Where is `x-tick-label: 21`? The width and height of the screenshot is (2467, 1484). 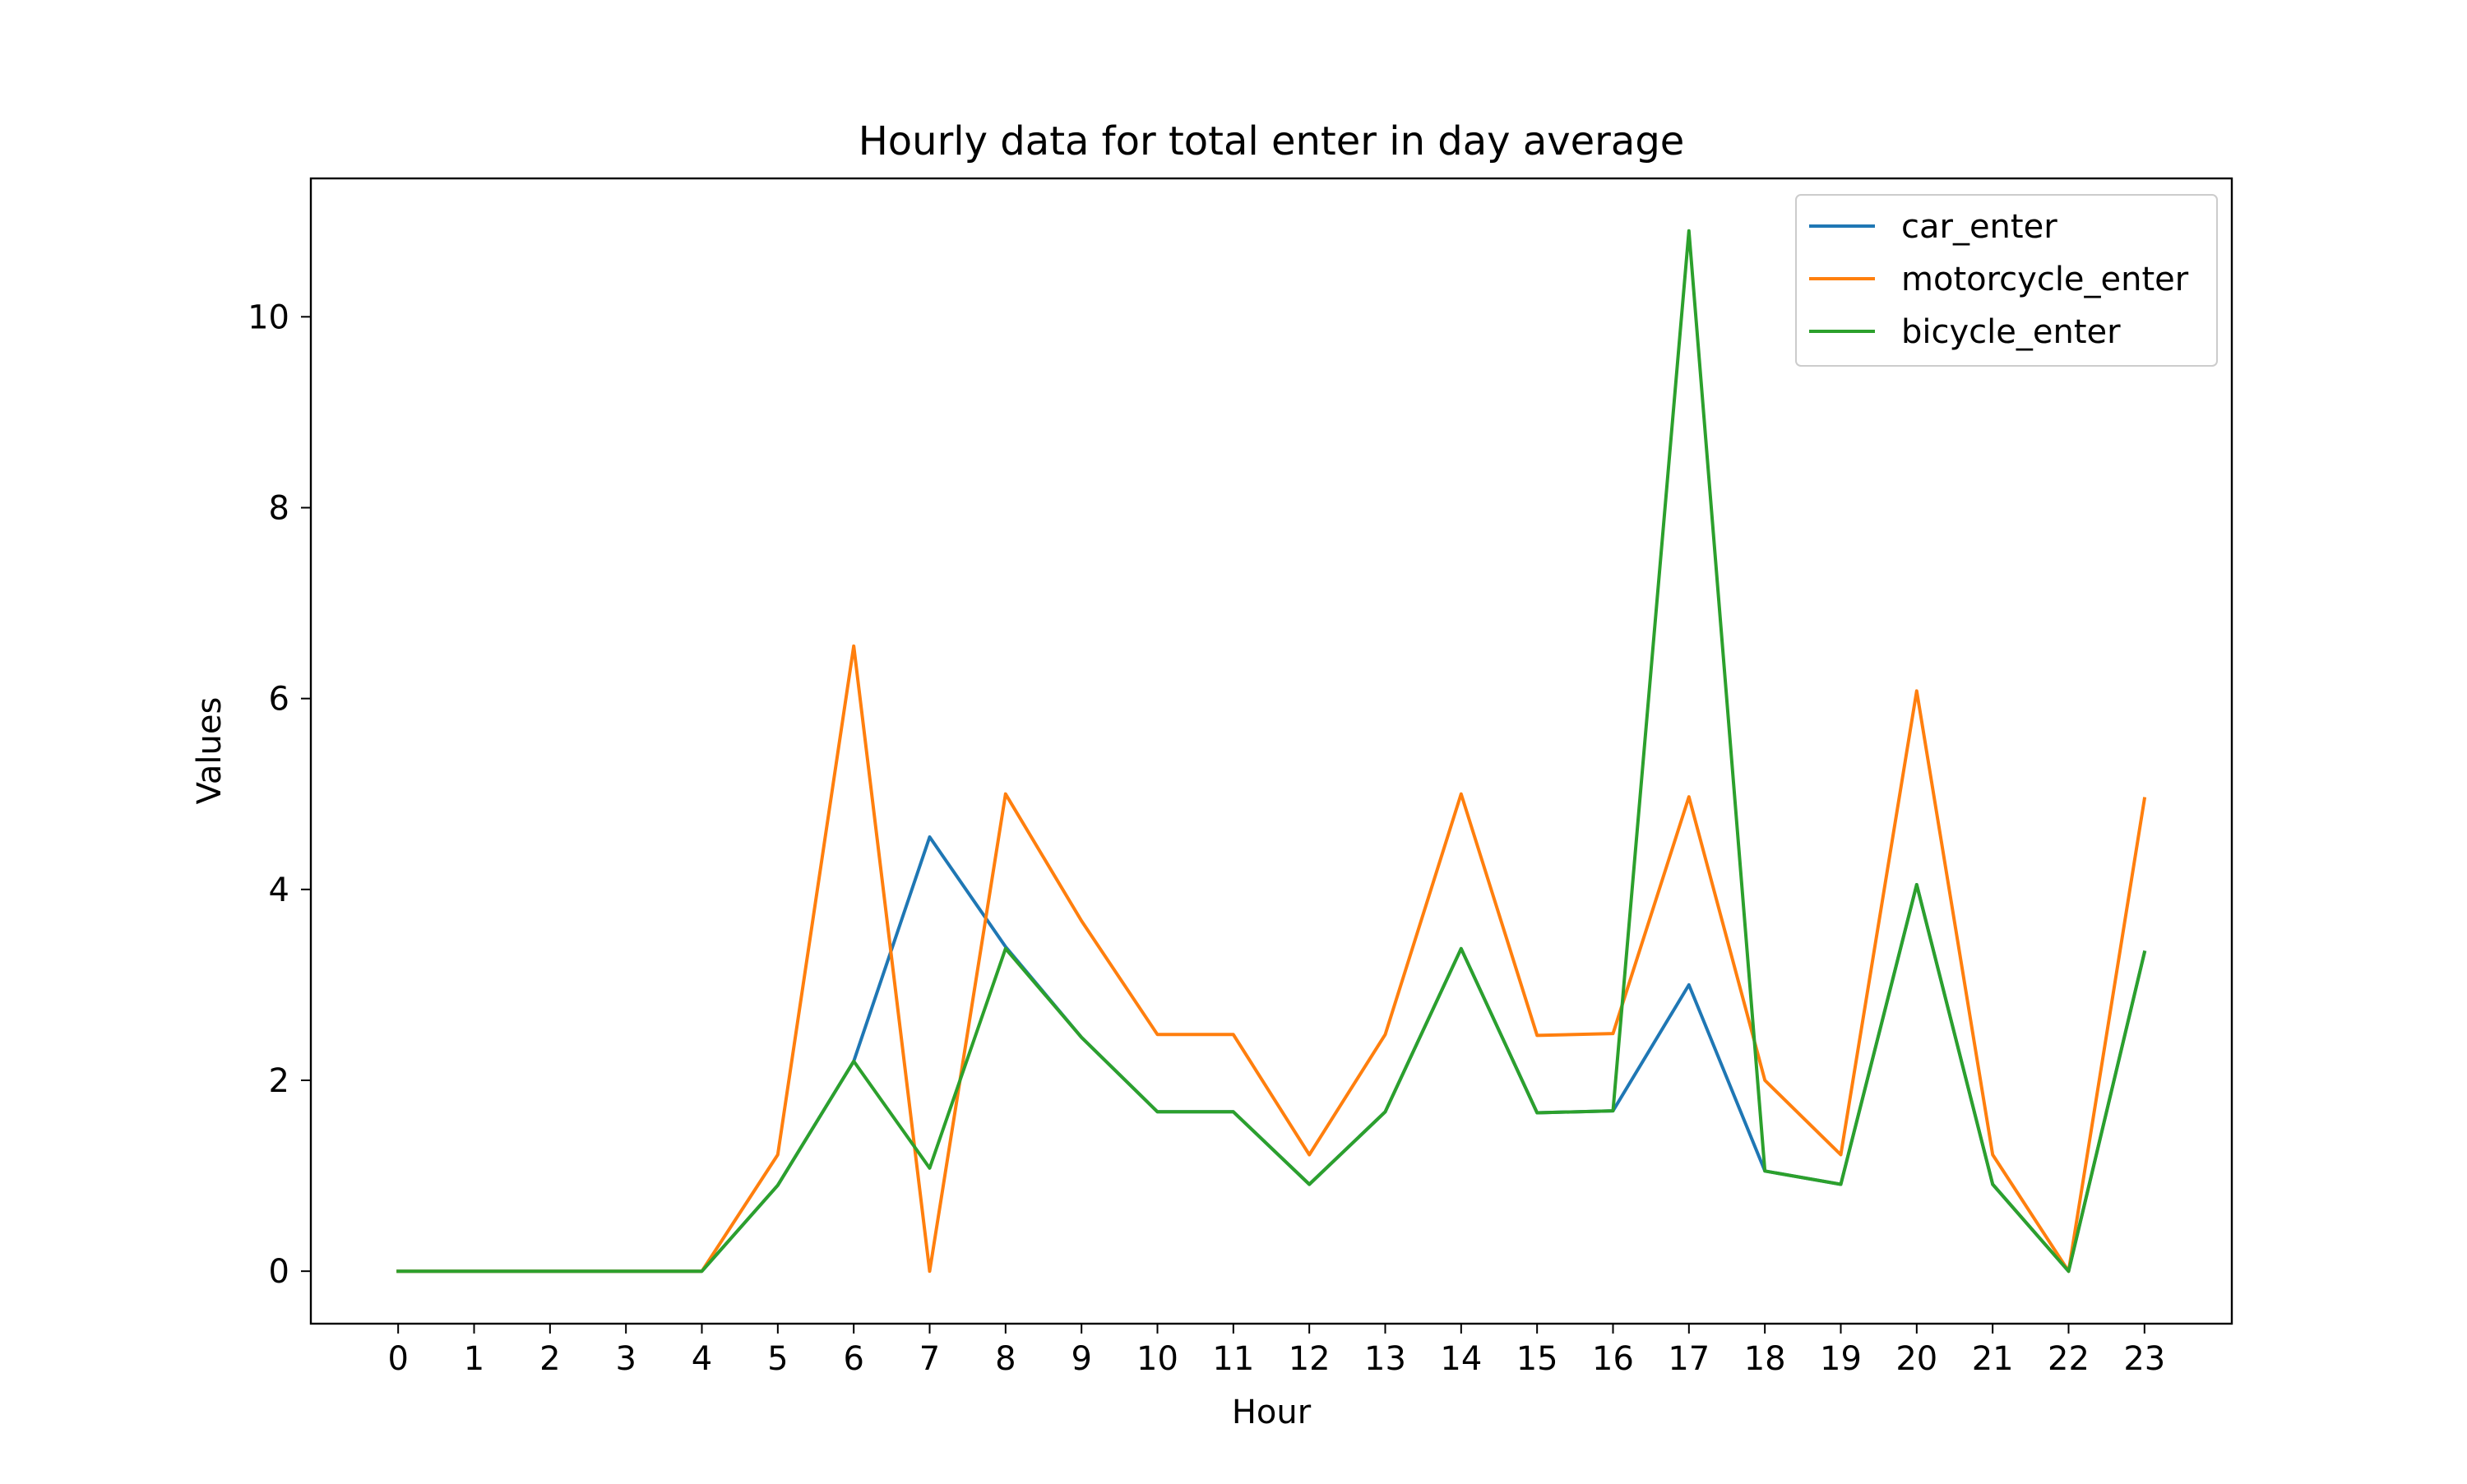
x-tick-label: 21 is located at coordinates (1993, 1359).